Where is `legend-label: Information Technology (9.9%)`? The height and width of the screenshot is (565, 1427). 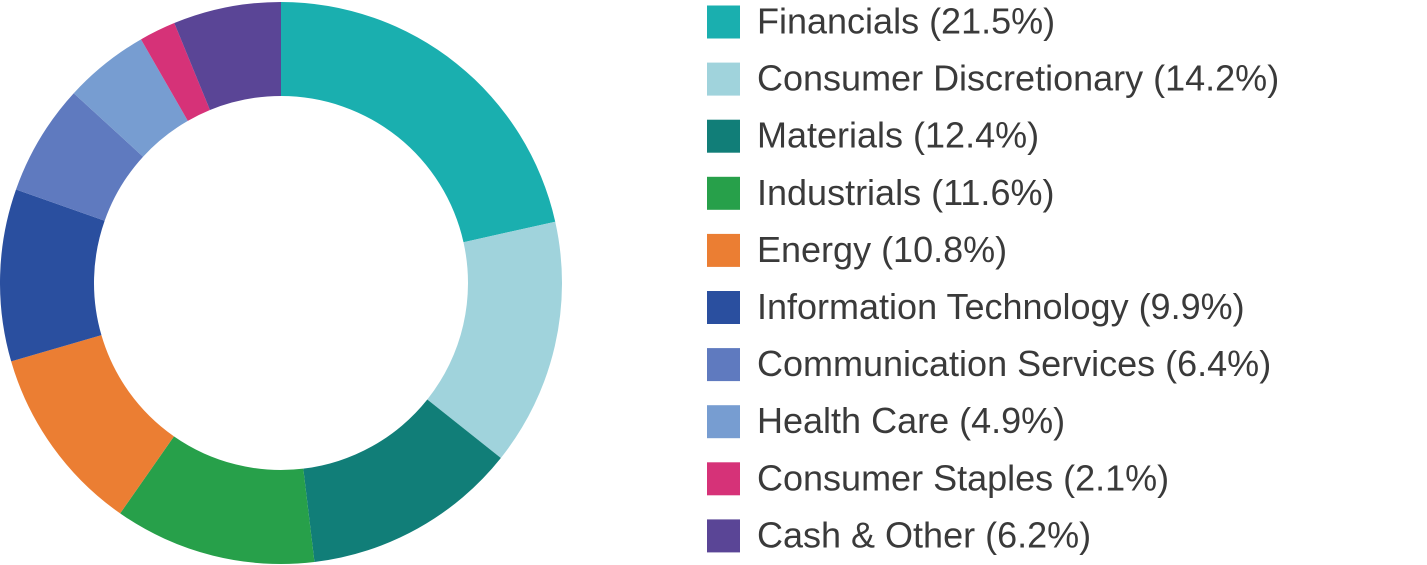
legend-label: Information Technology (9.9%) is located at coordinates (1001, 306).